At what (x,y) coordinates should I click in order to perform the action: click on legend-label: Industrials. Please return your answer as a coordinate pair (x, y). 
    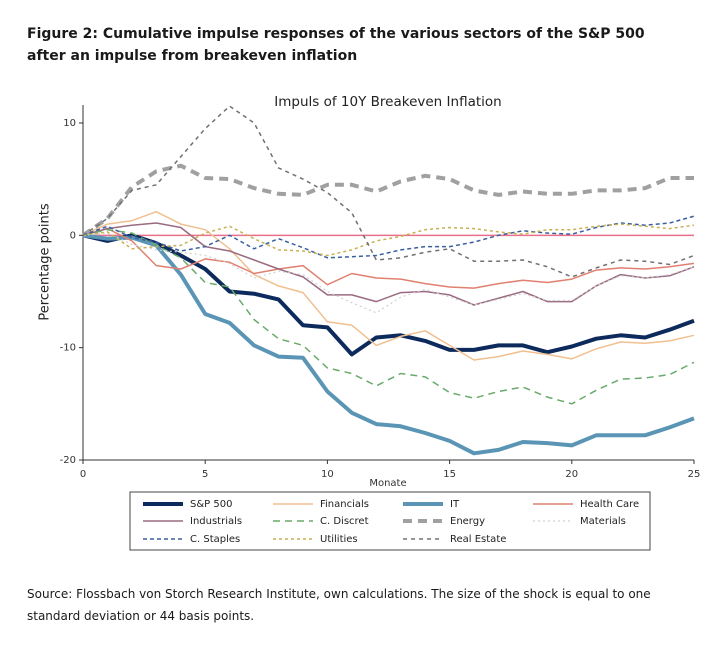
    Looking at the image, I should click on (216, 521).